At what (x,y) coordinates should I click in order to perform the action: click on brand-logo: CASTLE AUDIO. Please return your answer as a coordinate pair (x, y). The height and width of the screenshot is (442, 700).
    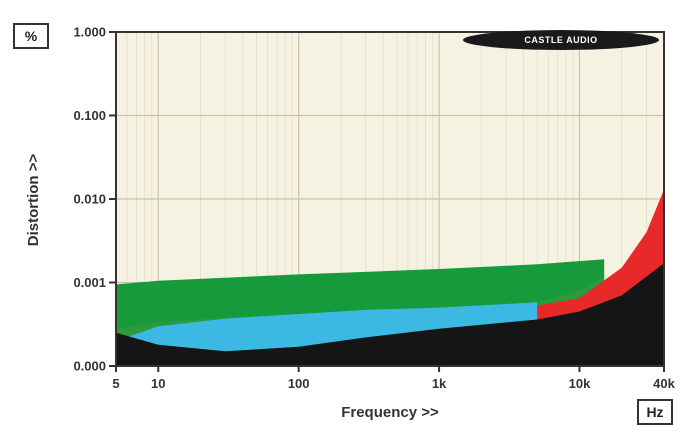
    Looking at the image, I should click on (561, 40).